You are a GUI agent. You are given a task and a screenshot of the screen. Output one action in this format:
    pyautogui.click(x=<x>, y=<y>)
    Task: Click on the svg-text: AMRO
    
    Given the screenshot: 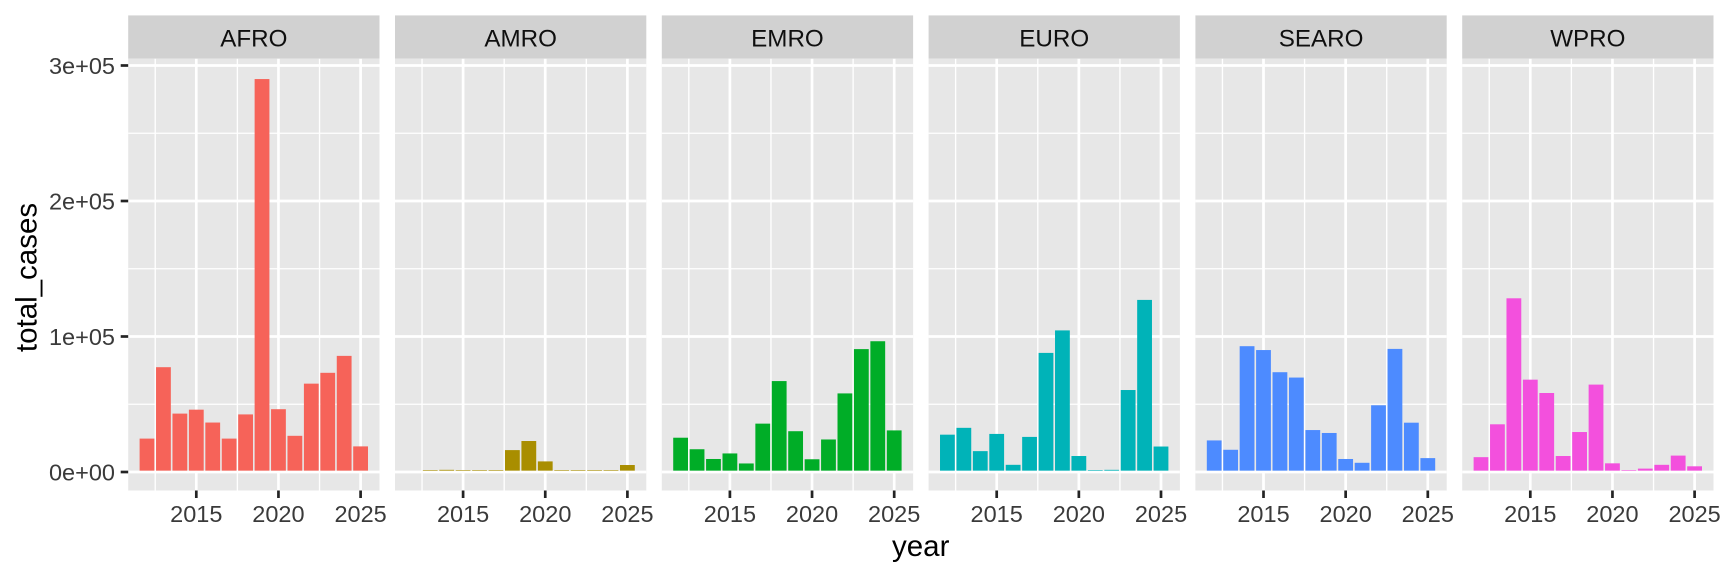 What is the action you would take?
    pyautogui.click(x=520, y=38)
    